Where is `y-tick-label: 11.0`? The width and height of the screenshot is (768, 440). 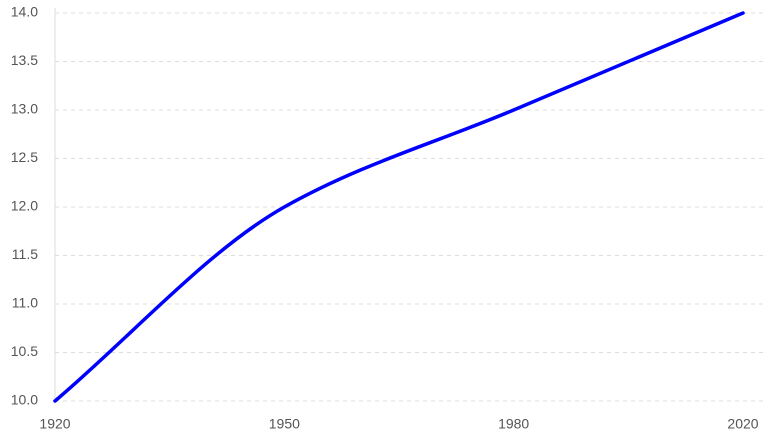 y-tick-label: 11.0 is located at coordinates (25, 303).